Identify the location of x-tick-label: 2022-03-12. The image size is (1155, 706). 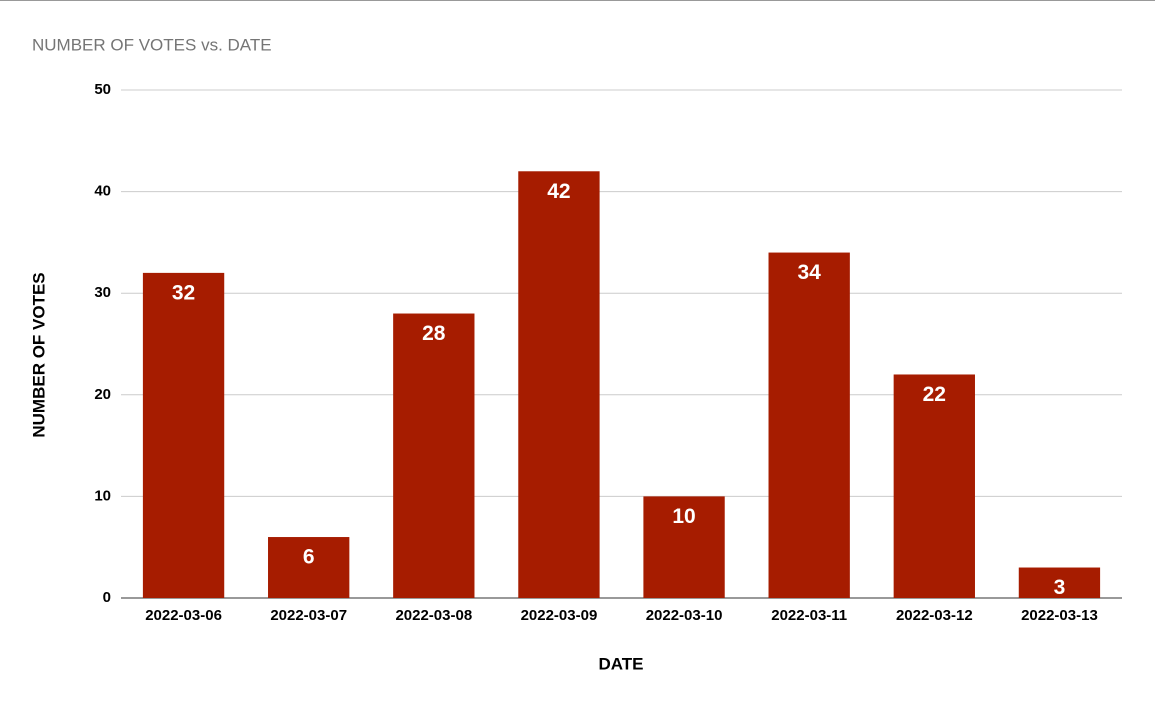
(934, 615).